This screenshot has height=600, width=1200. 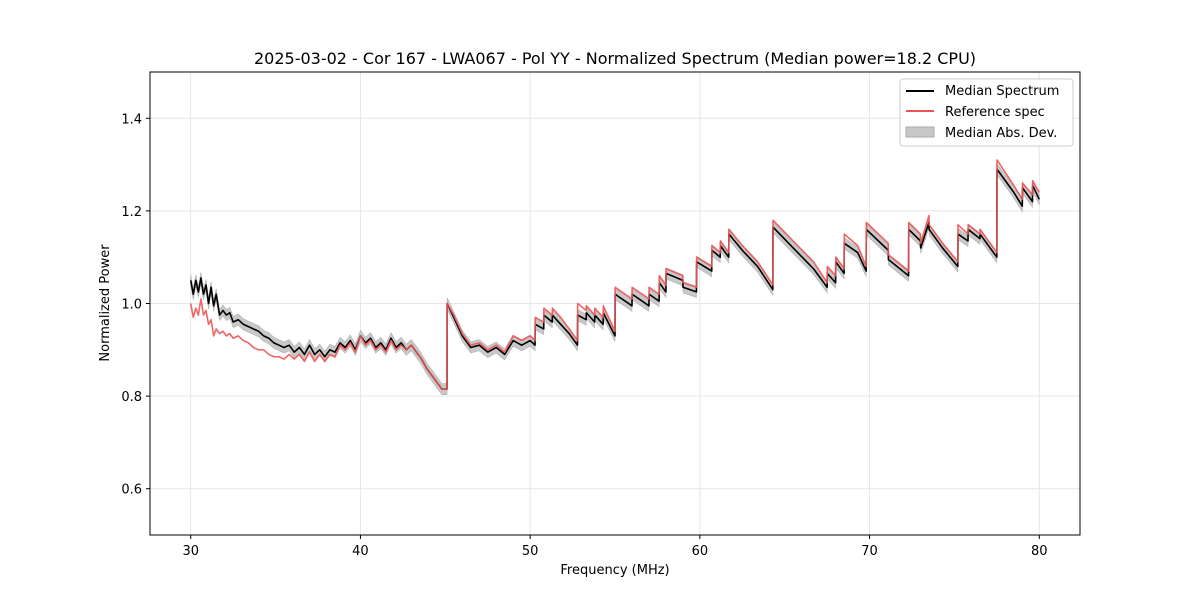 I want to click on y-axis: 0.6 0.8 1.0 1.2 1.4, so click(x=135, y=305).